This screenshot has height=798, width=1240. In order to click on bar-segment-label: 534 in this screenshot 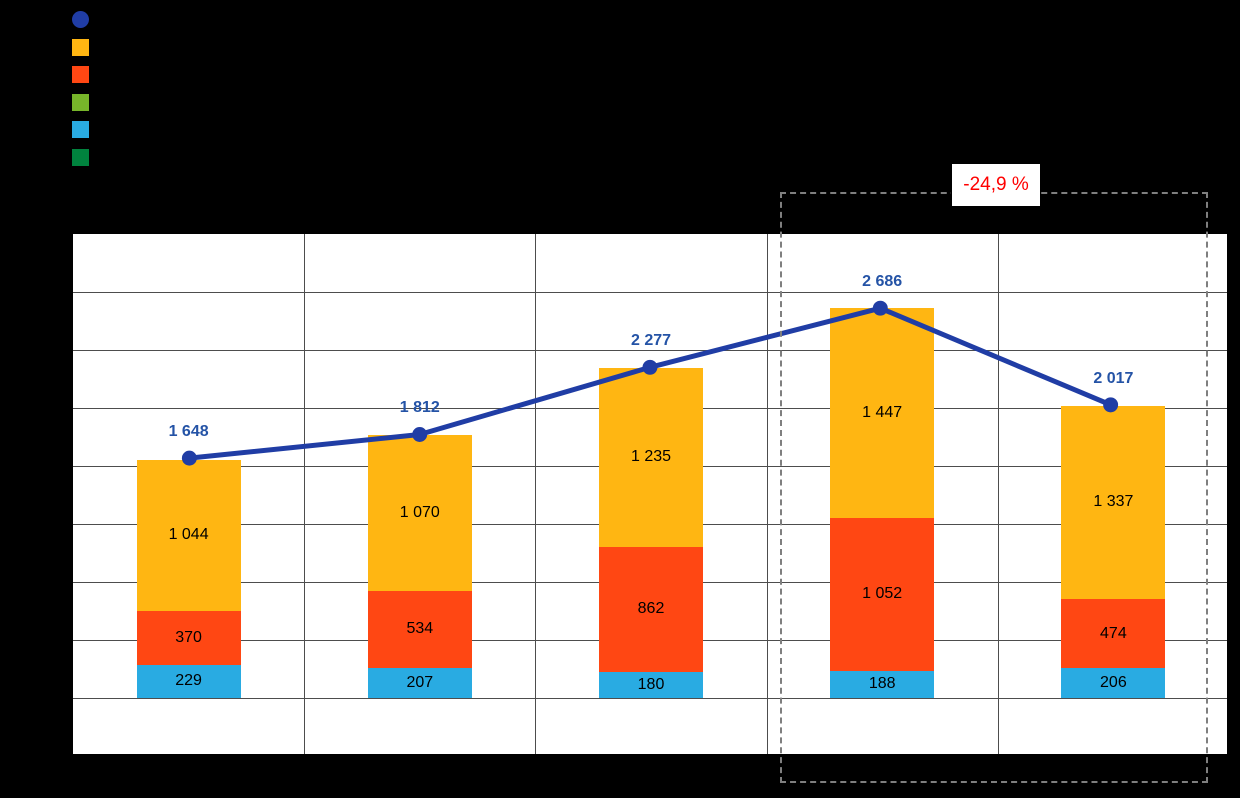, I will do `click(420, 629)`.